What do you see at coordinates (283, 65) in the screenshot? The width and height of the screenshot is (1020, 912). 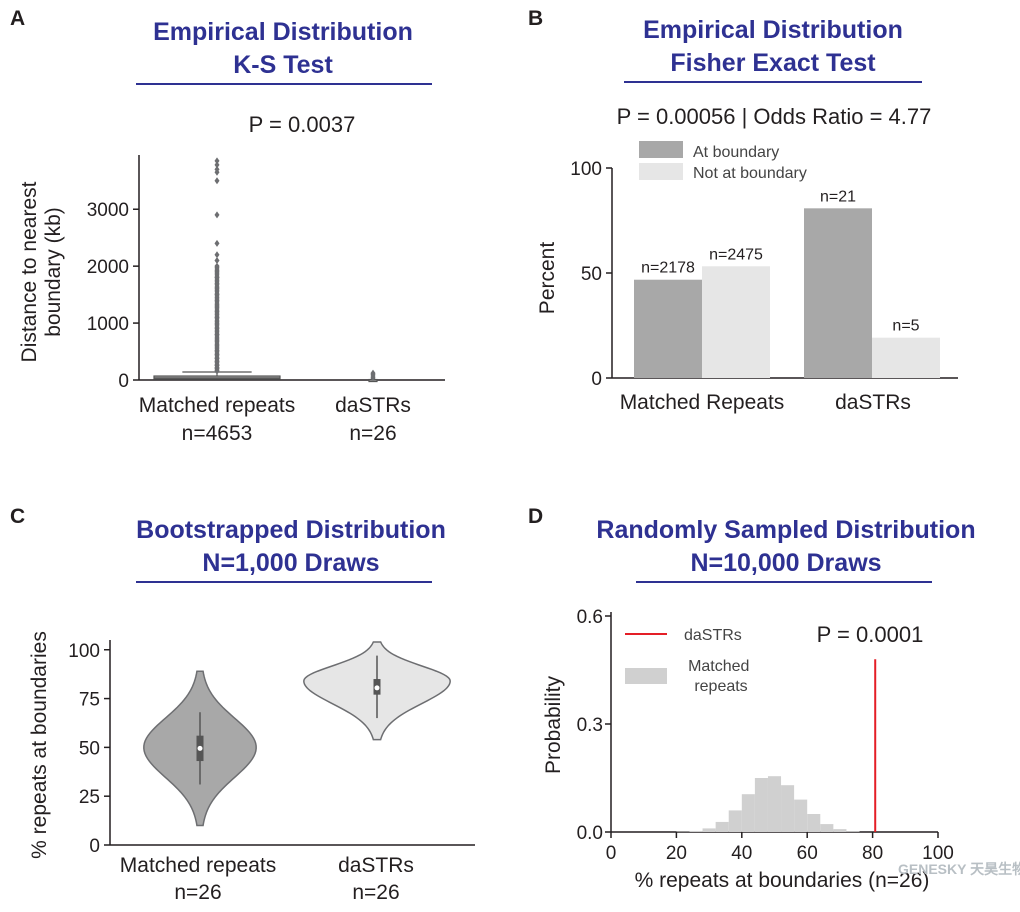 I see `panel-a-title-line2: K-S Test` at bounding box center [283, 65].